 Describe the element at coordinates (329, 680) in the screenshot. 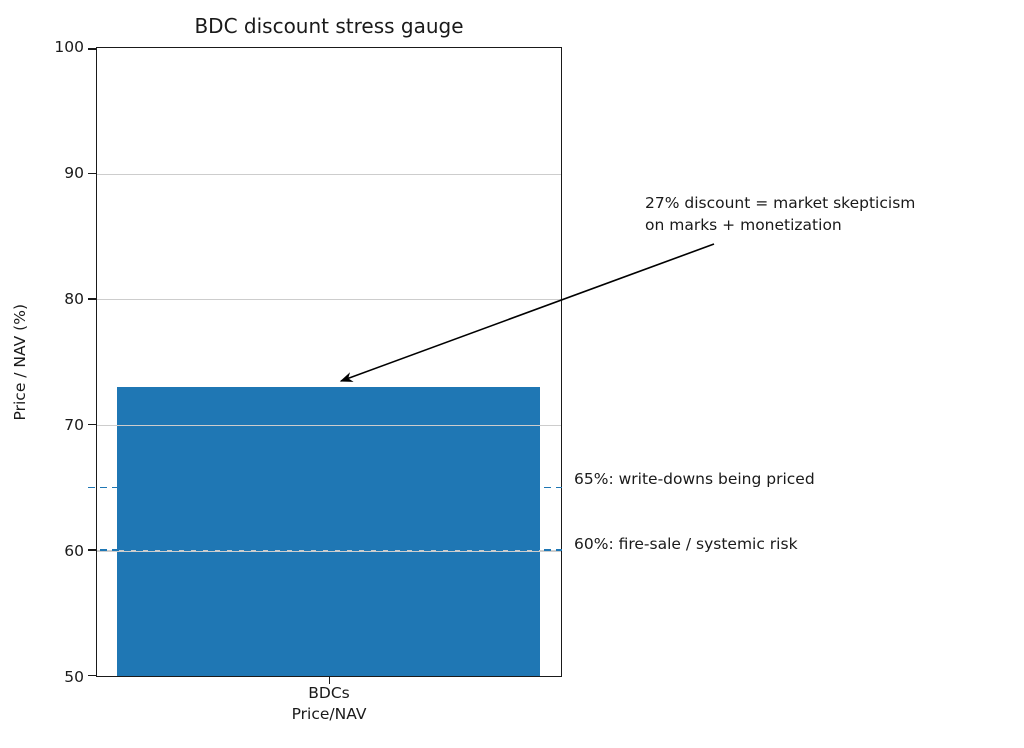

I see `x-tick-bdcs` at that location.